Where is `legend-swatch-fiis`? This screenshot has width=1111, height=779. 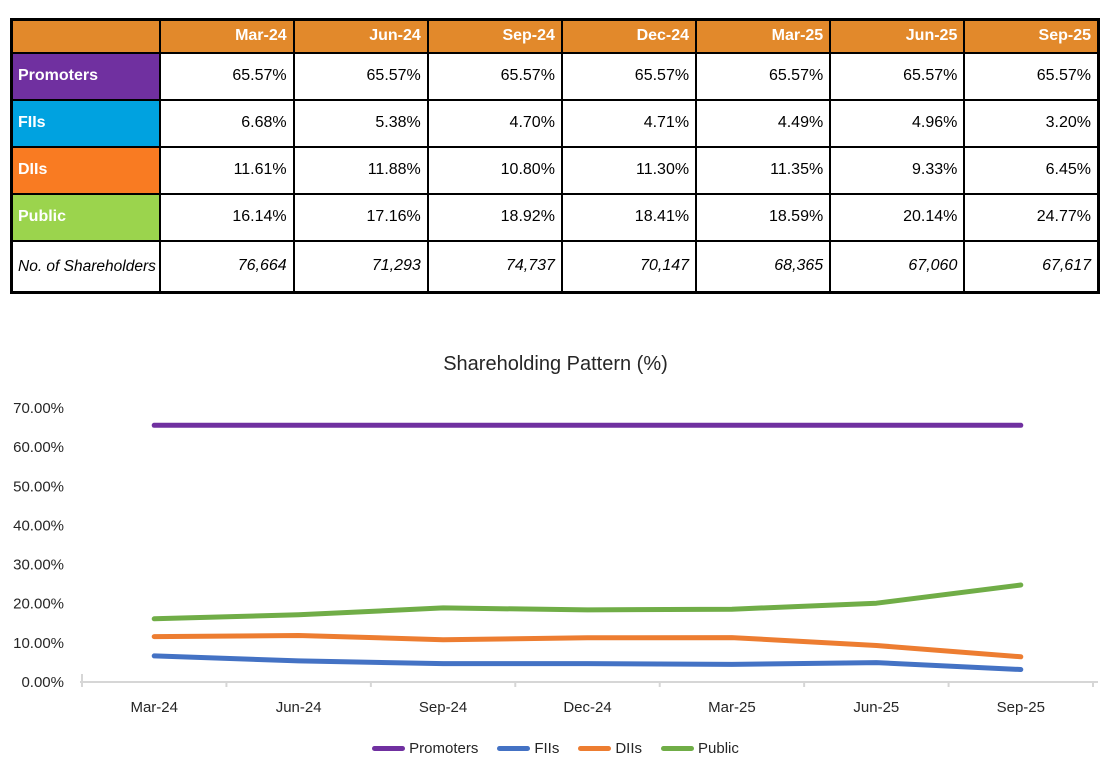
legend-swatch-fiis is located at coordinates (514, 748).